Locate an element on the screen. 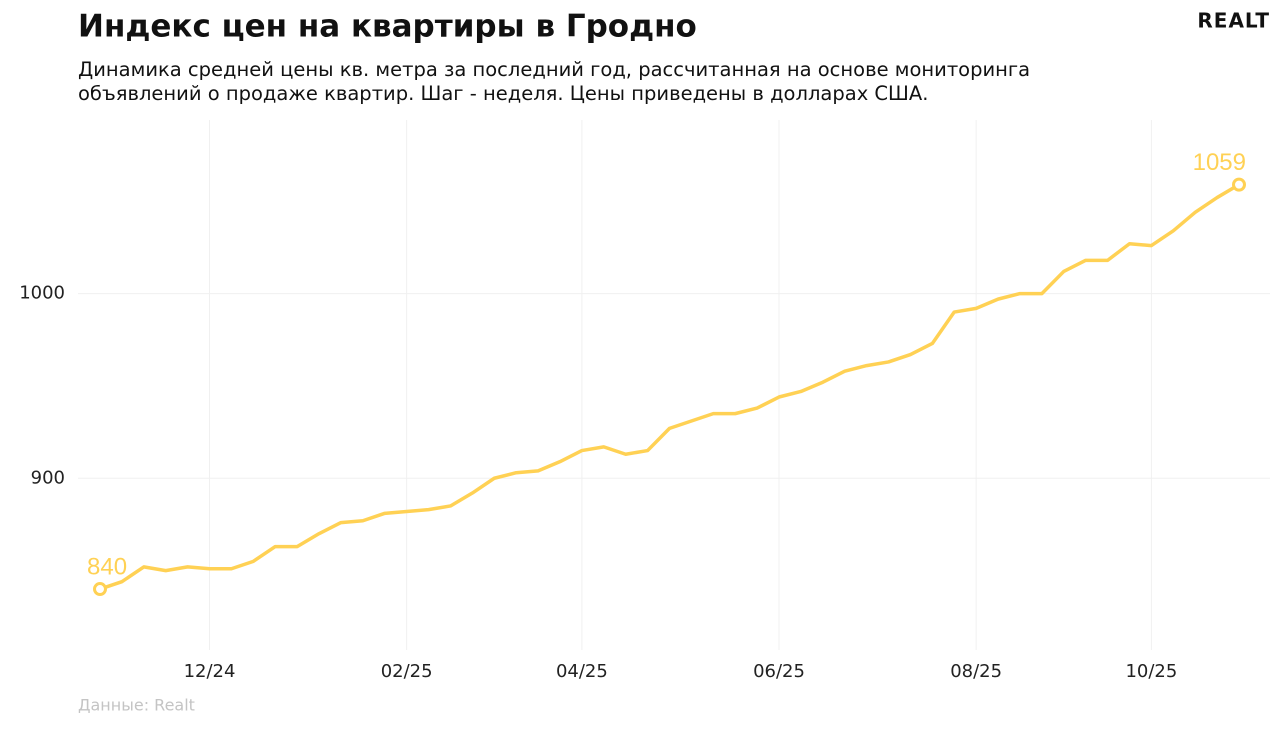  source-note: Данные: Realt is located at coordinates (136, 705).